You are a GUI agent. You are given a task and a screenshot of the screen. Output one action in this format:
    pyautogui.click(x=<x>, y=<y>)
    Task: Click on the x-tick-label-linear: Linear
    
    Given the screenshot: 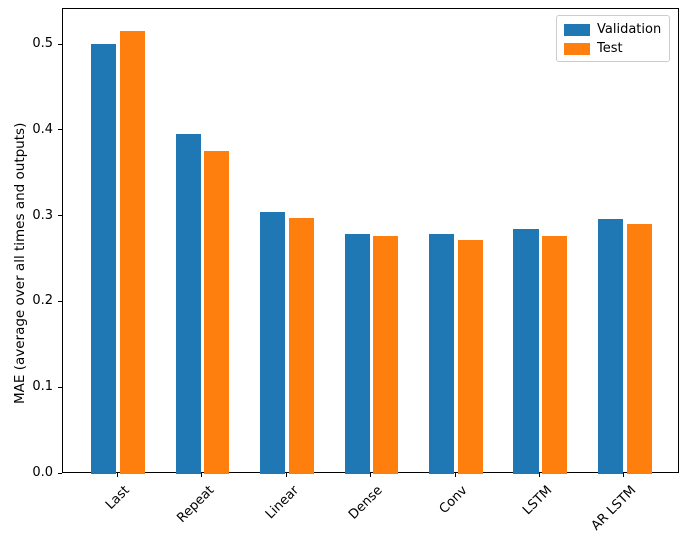 What is the action you would take?
    pyautogui.click(x=282, y=503)
    